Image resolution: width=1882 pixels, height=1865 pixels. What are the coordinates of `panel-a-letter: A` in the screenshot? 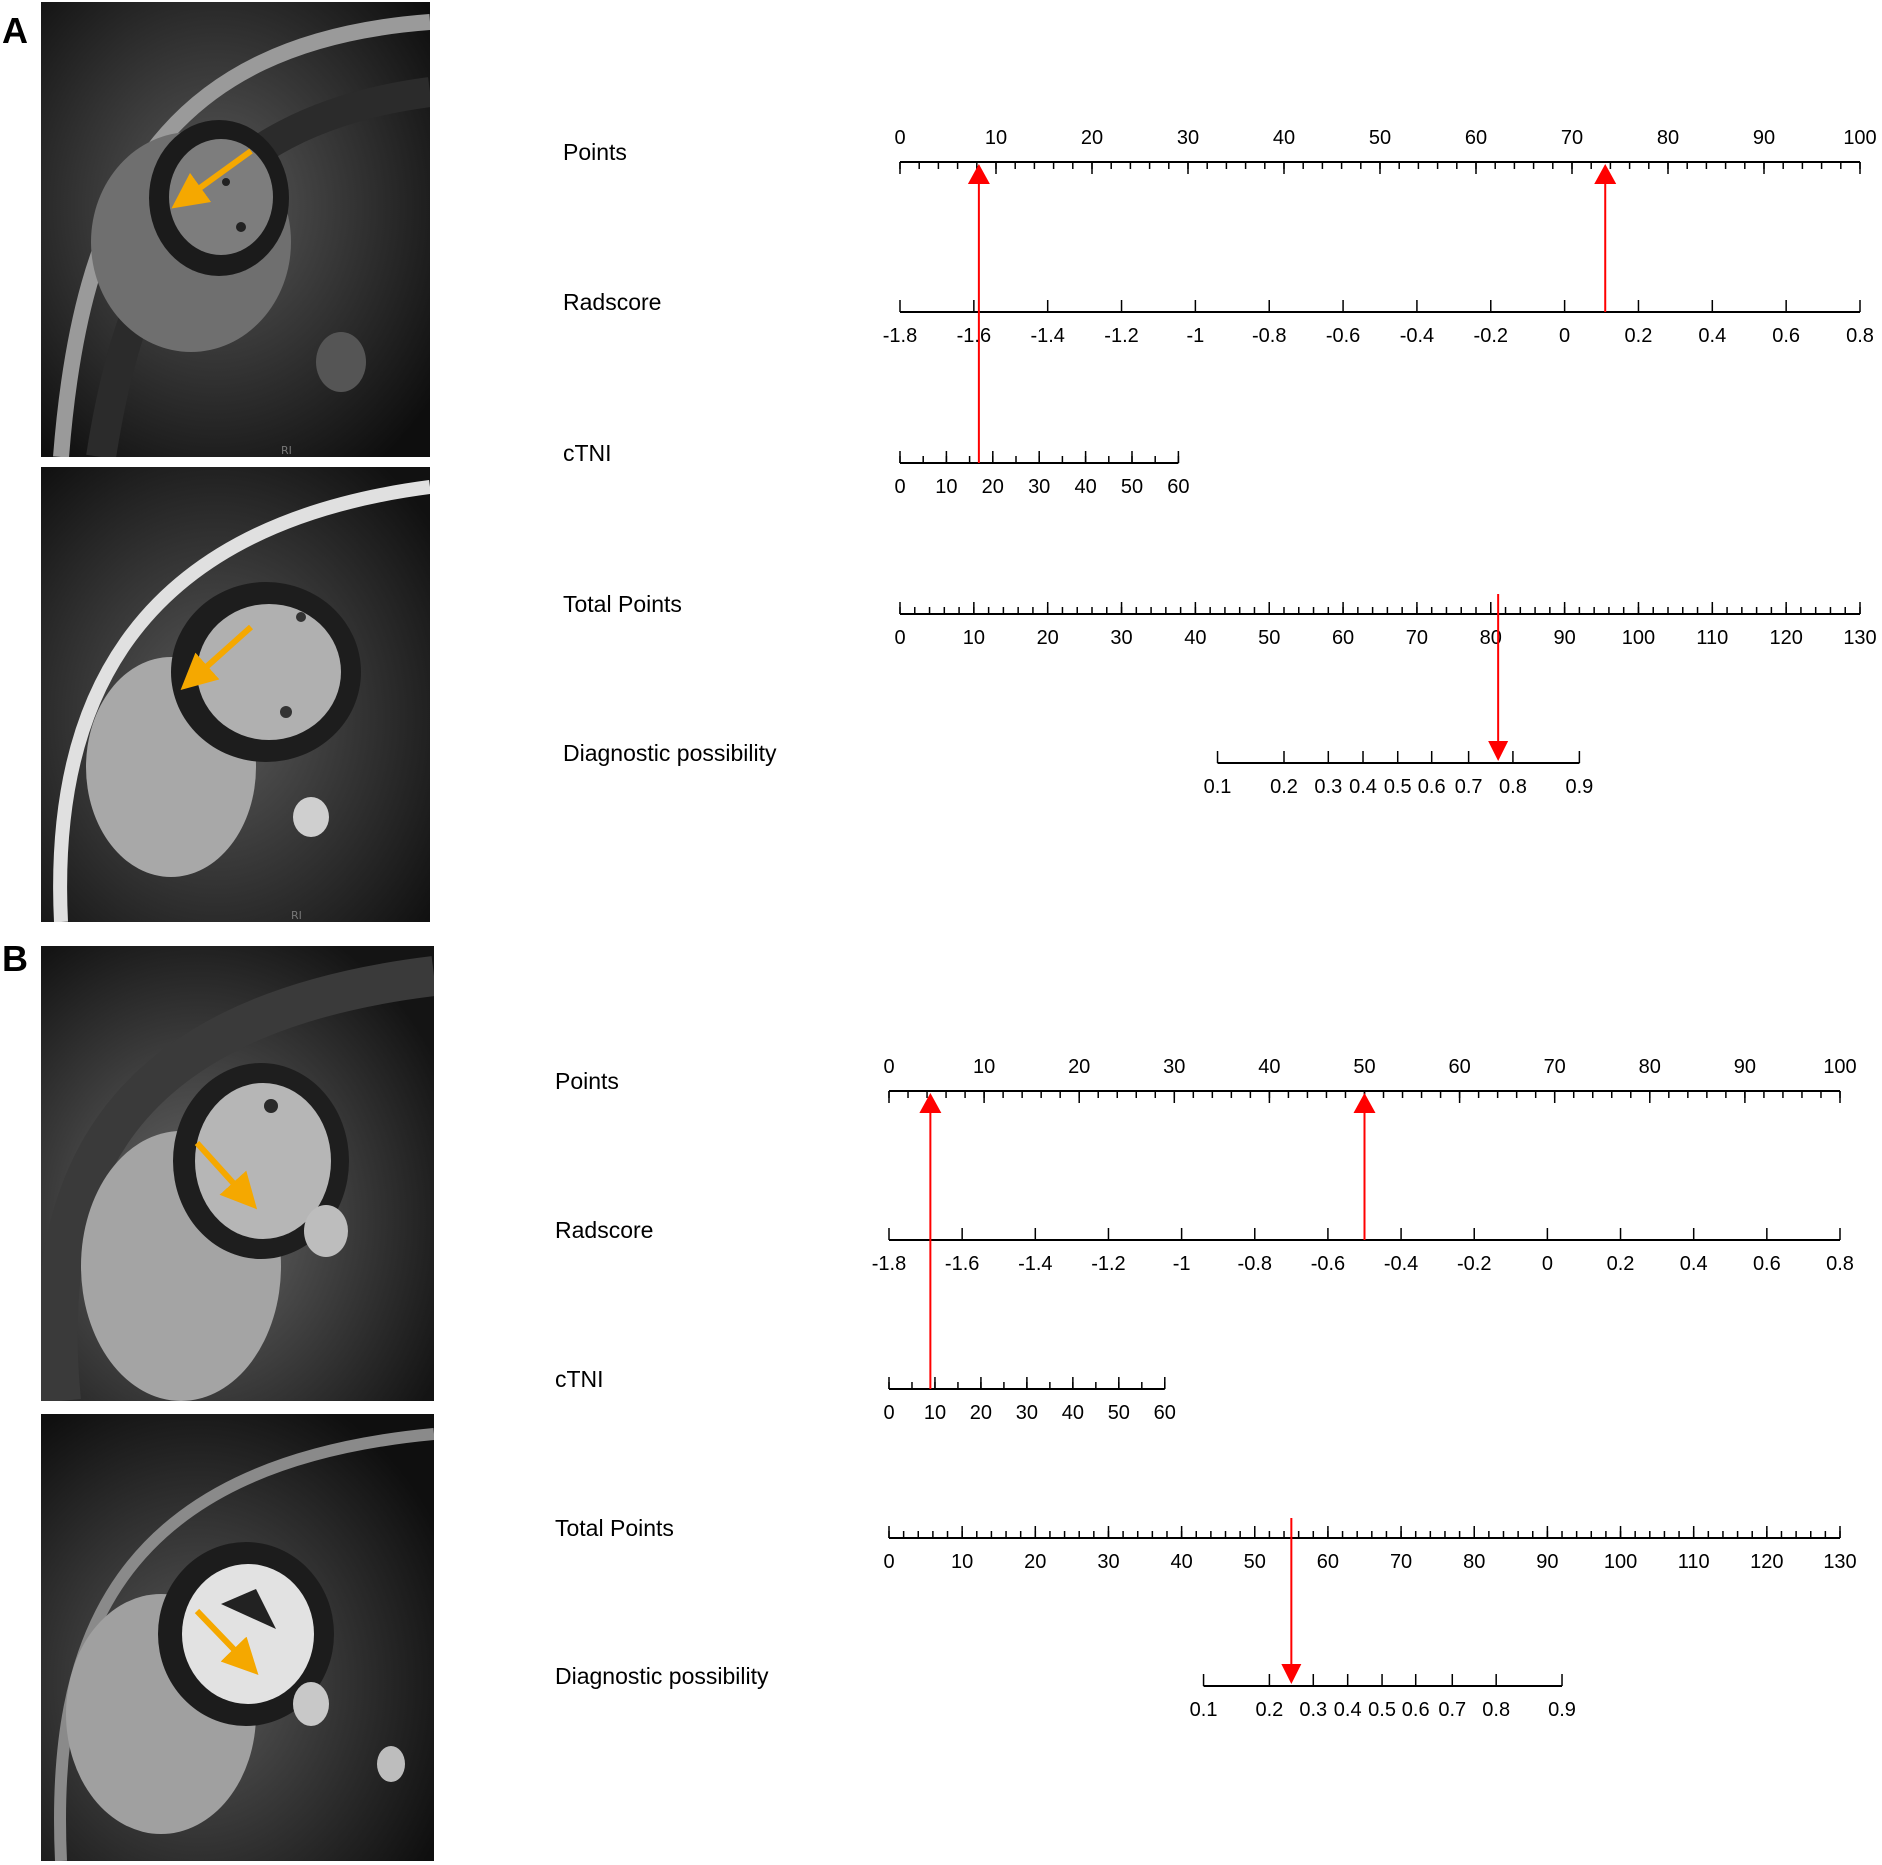 It's located at (15, 30).